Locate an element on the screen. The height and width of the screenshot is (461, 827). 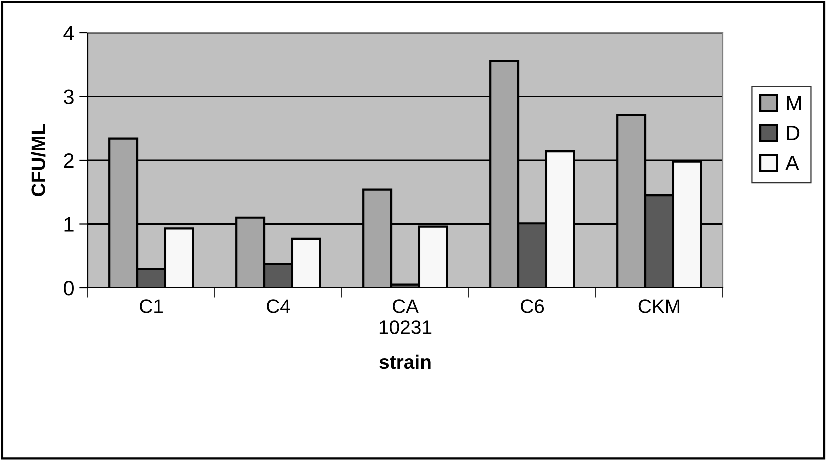
y-tick-label: 4 is located at coordinates (69, 33).